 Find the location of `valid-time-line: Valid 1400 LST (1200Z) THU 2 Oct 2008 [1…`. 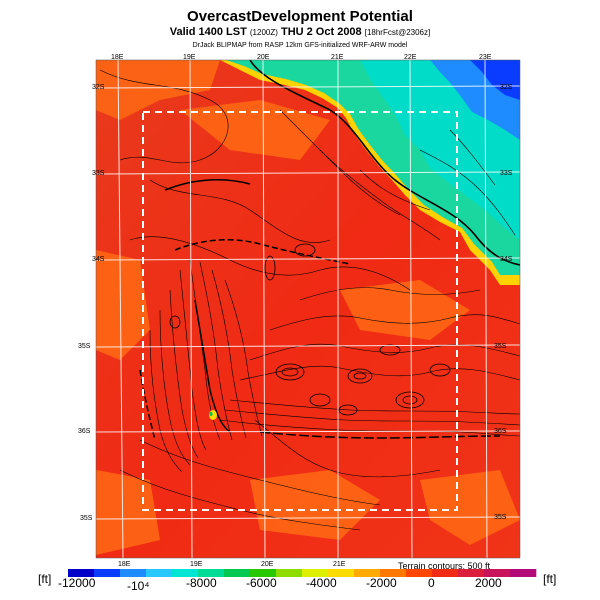

valid-time-line: Valid 1400 LST (1200Z) THU 2 Oct 2008 [1… is located at coordinates (300, 32).